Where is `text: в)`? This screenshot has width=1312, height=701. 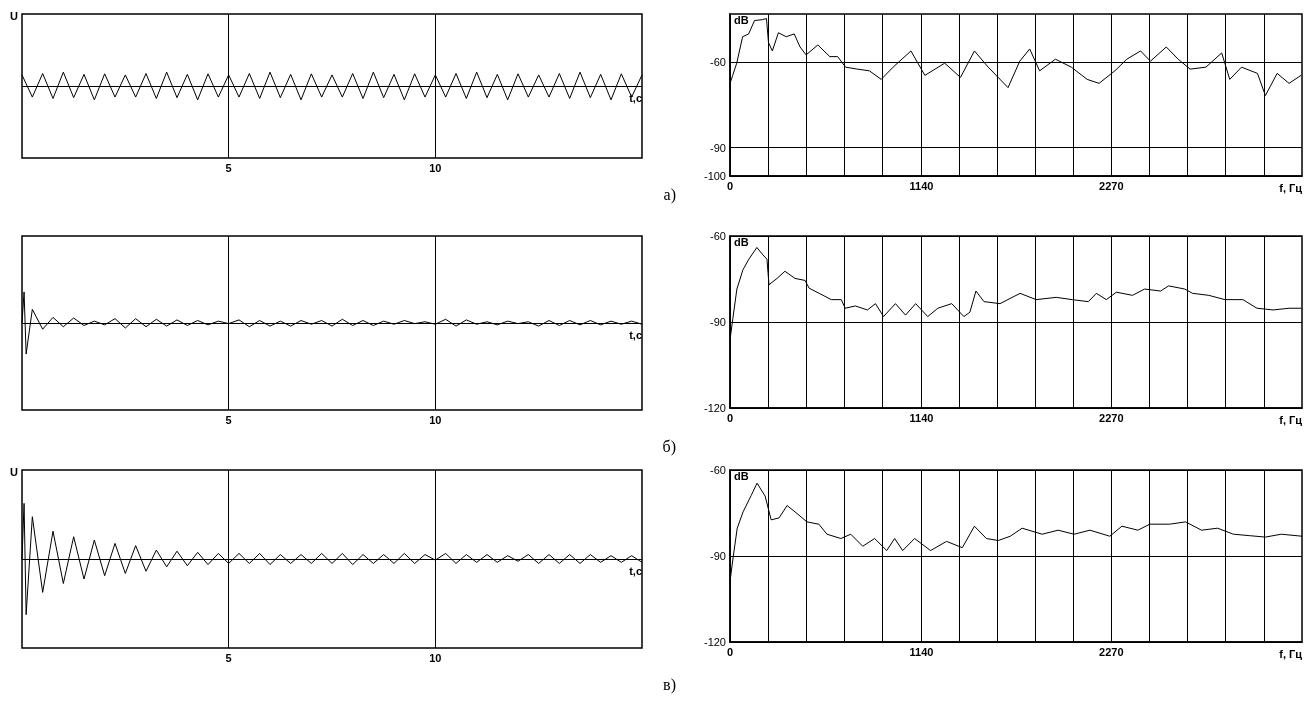
text: в) is located at coordinates (670, 684).